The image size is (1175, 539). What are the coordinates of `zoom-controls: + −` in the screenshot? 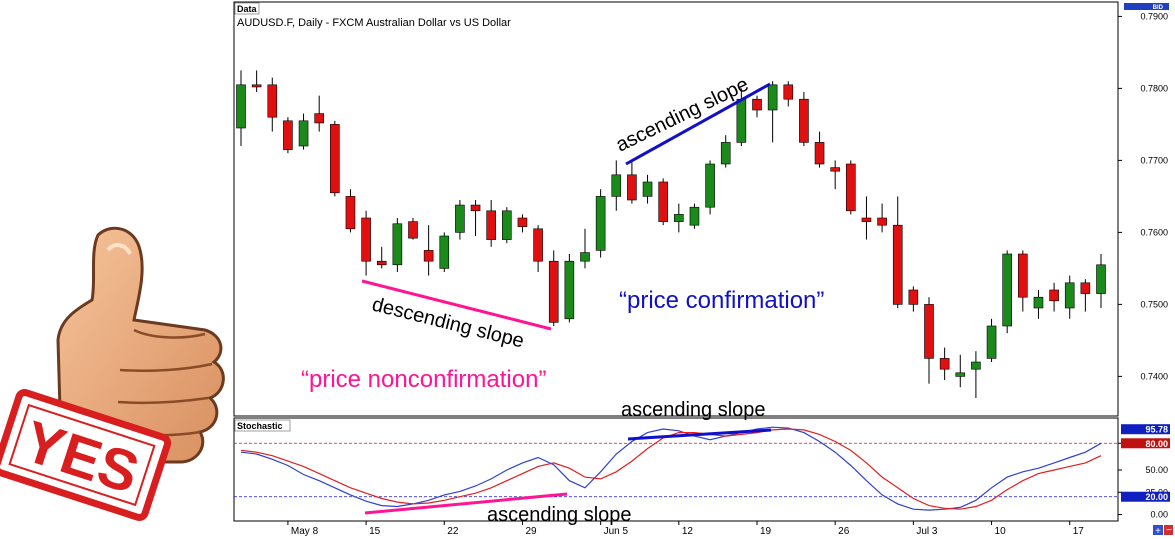 It's located at (1163, 531).